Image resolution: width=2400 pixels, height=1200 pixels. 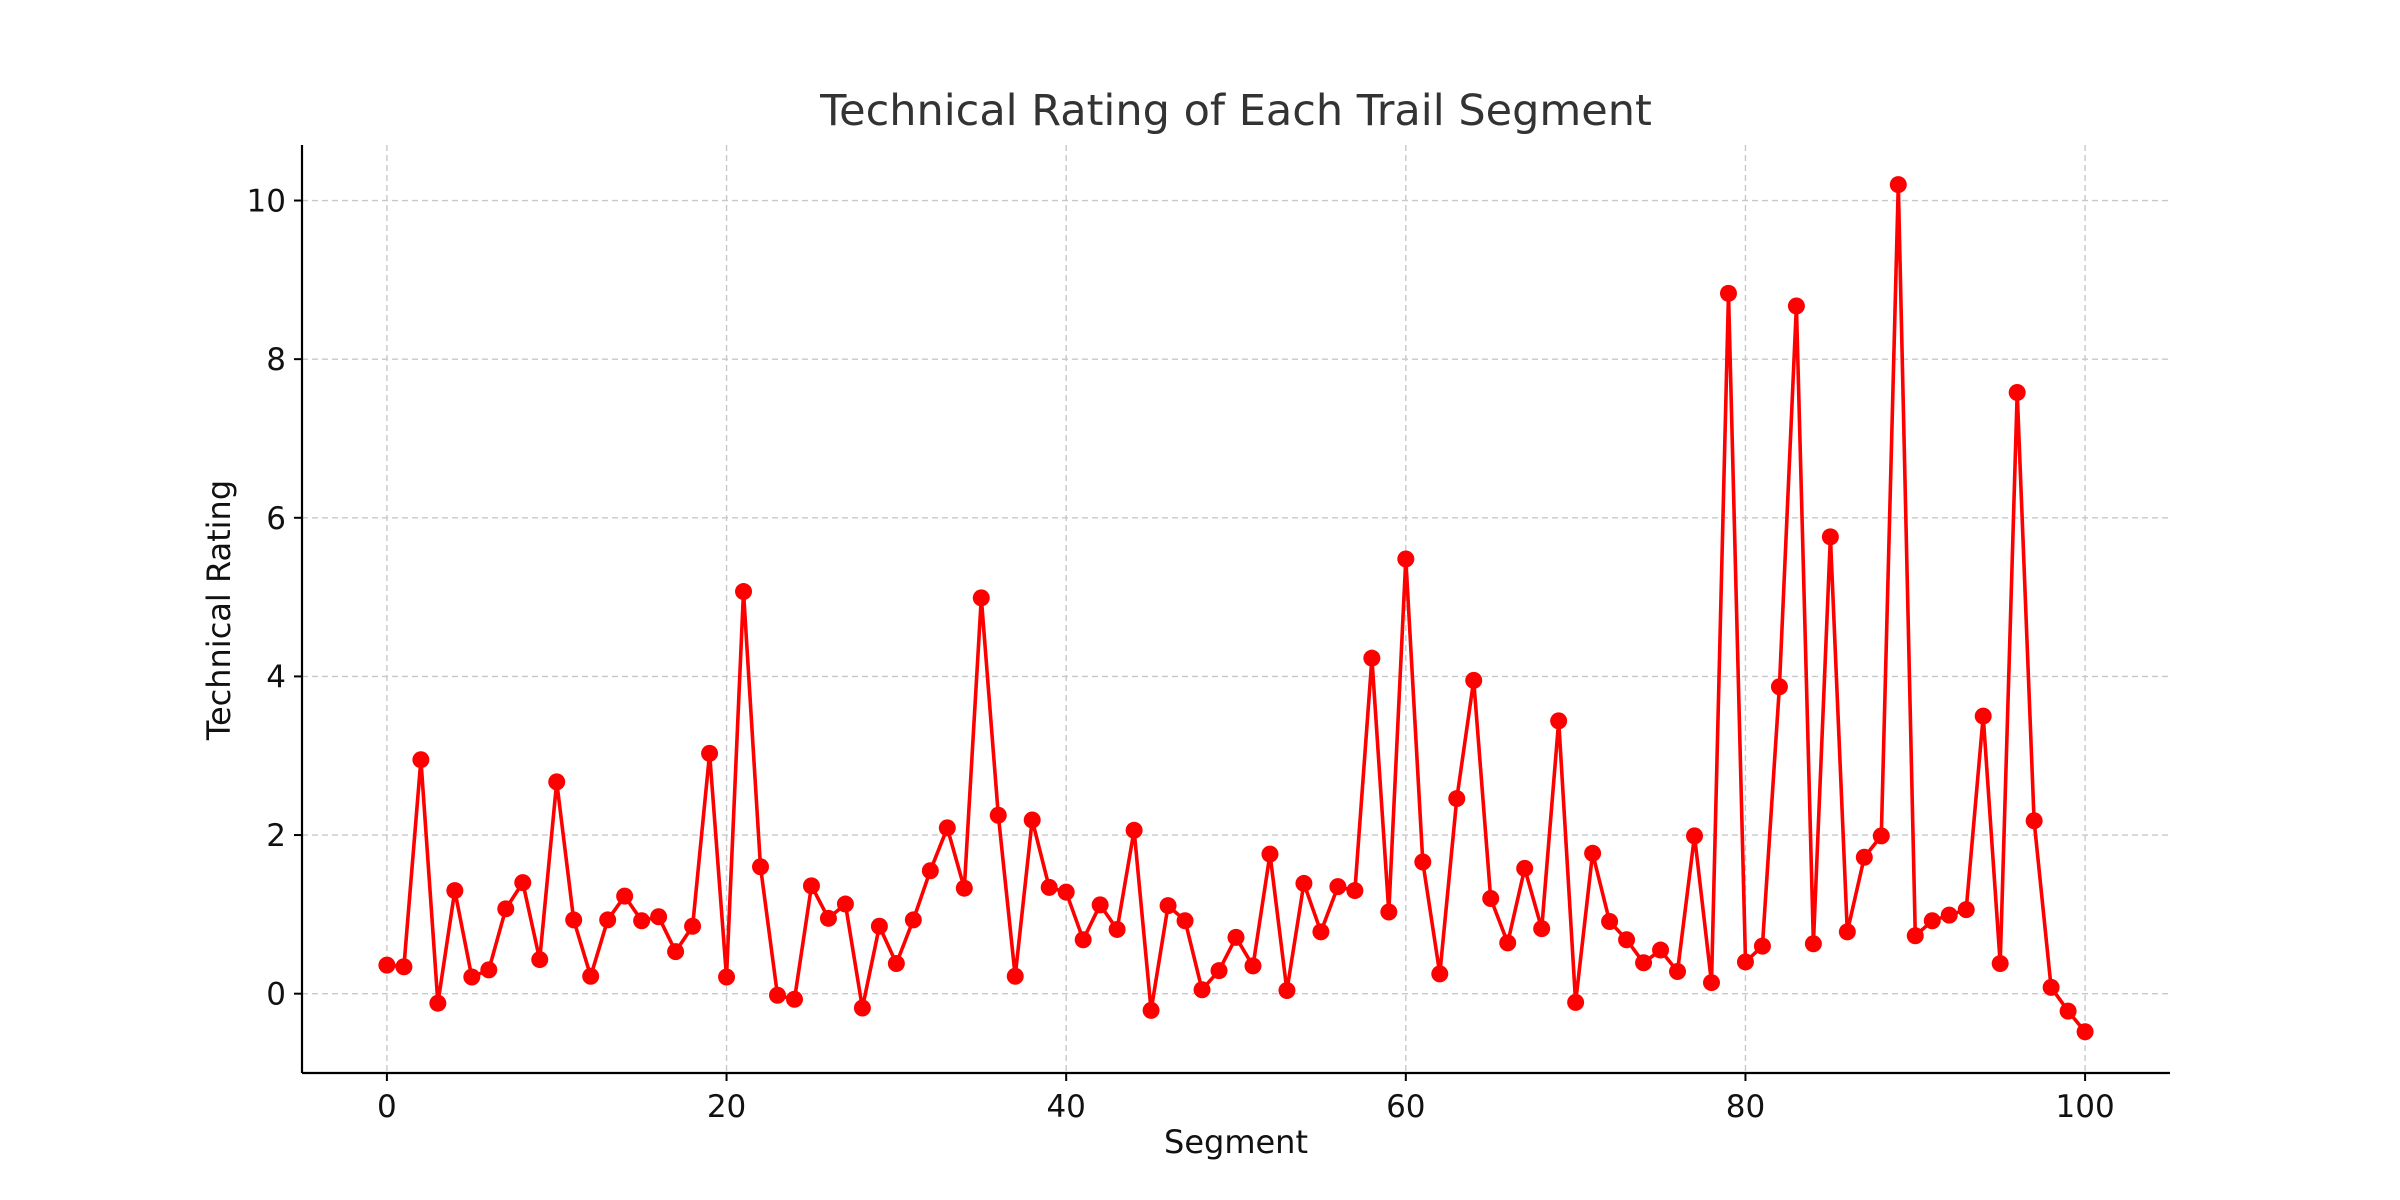 What do you see at coordinates (266, 202) in the screenshot?
I see `y-tick-label: 10` at bounding box center [266, 202].